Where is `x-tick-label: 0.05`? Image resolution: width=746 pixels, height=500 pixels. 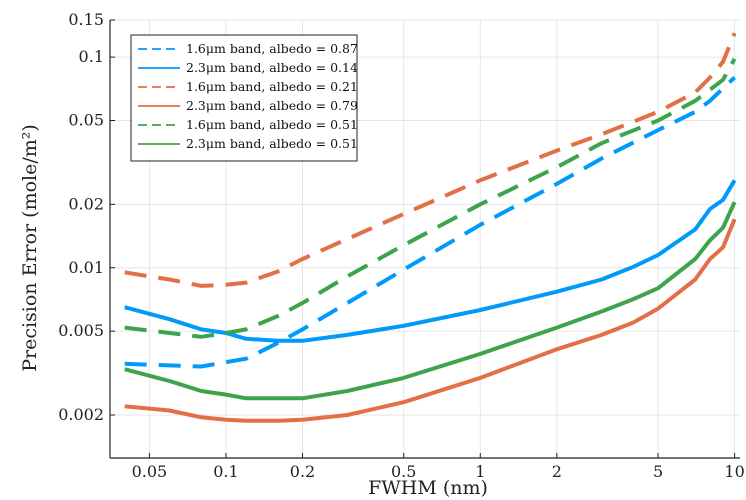 x-tick-label: 0.05 is located at coordinates (150, 471).